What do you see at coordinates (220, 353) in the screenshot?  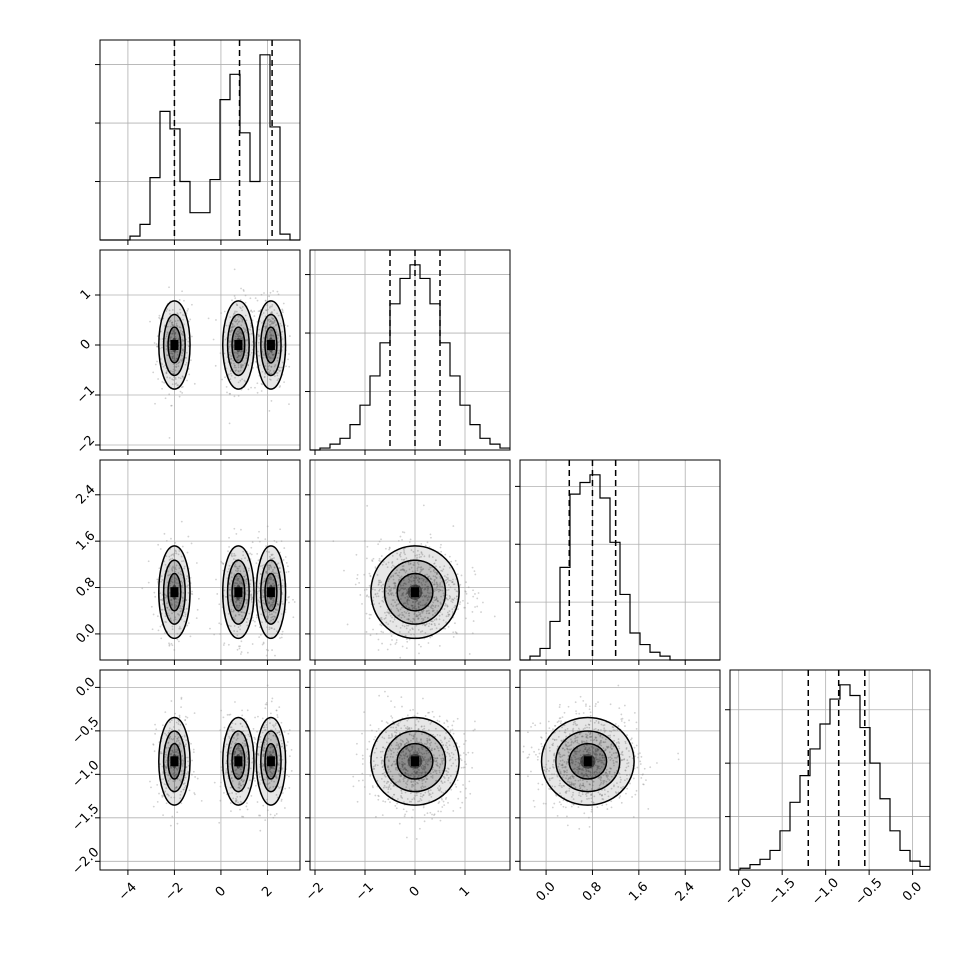 I see `scatter-points` at bounding box center [220, 353].